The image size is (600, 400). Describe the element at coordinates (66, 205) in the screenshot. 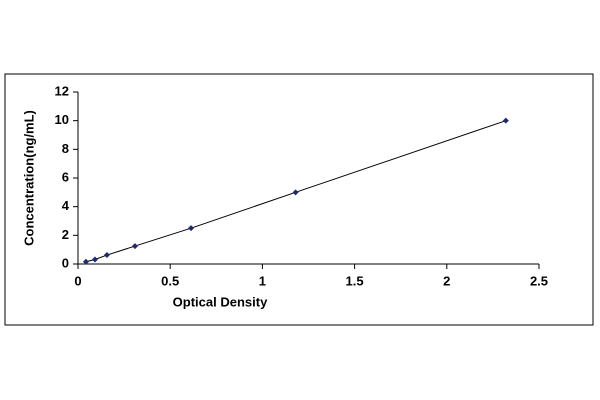

I see `y-tick-label: 4` at that location.